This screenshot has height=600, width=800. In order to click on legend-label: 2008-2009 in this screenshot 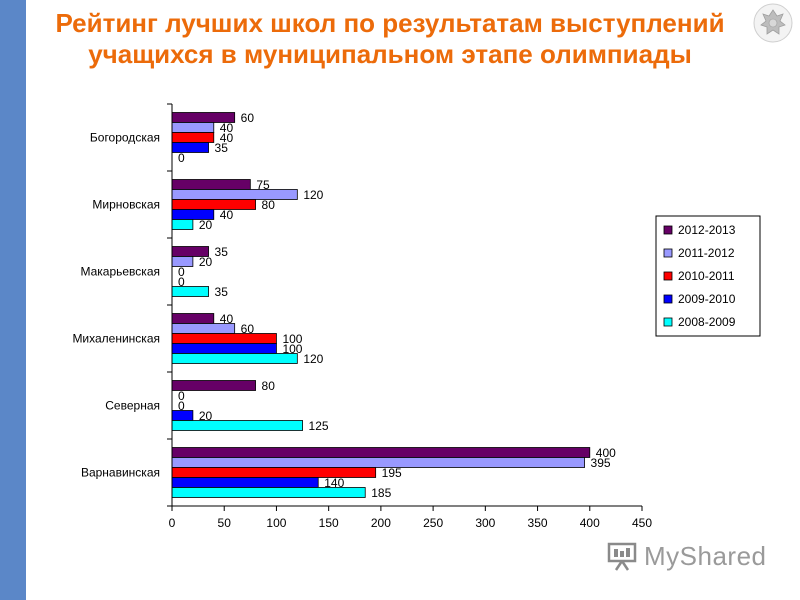, I will do `click(707, 322)`.